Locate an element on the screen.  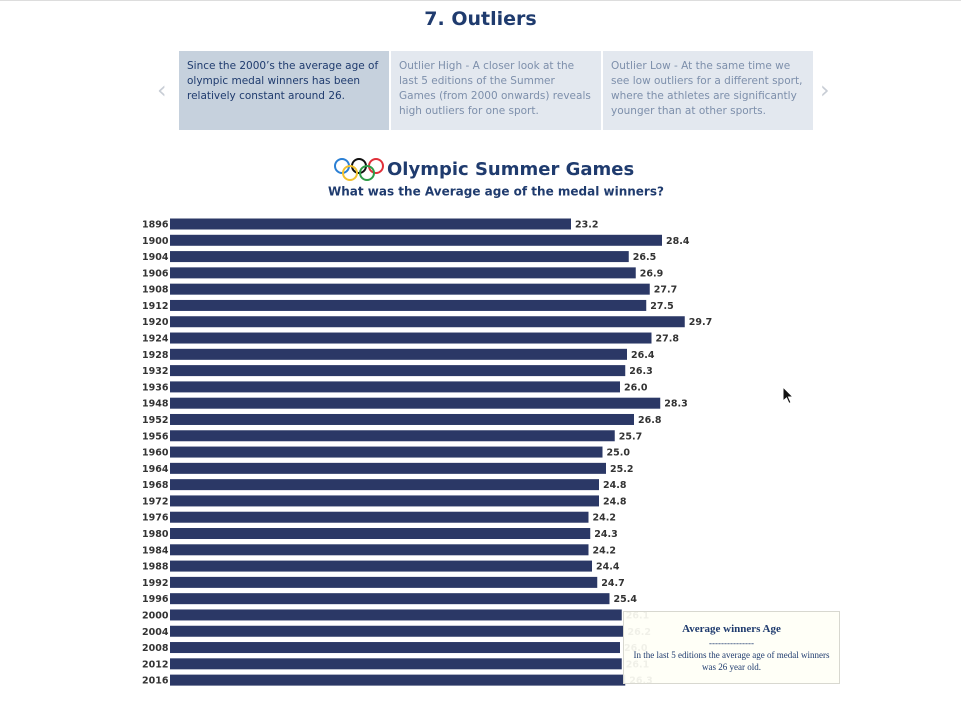
tooltip-title: Average winners Age is located at coordinates (731, 629).